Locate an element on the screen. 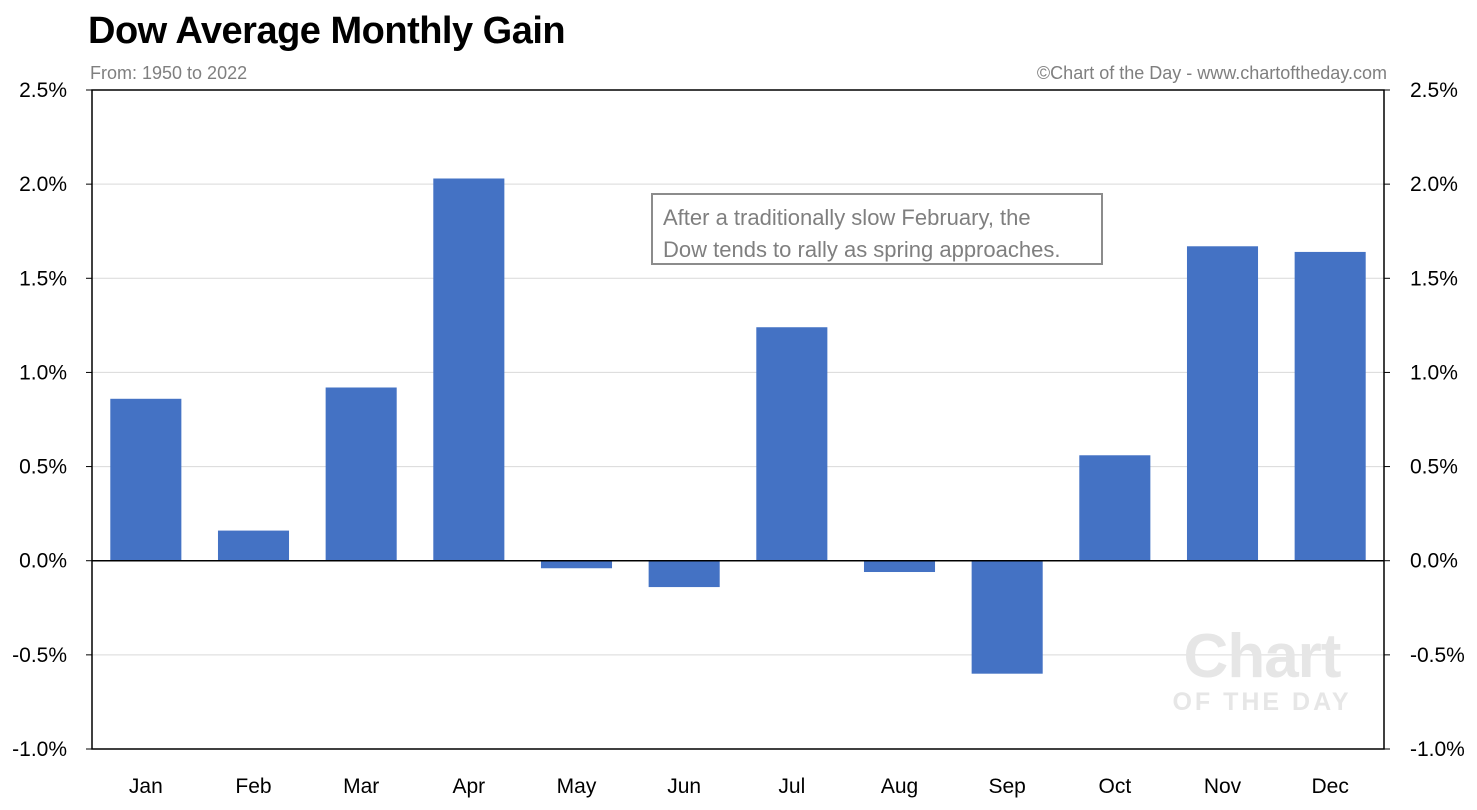 This screenshot has width=1477, height=810. bar-nov is located at coordinates (1222, 403).